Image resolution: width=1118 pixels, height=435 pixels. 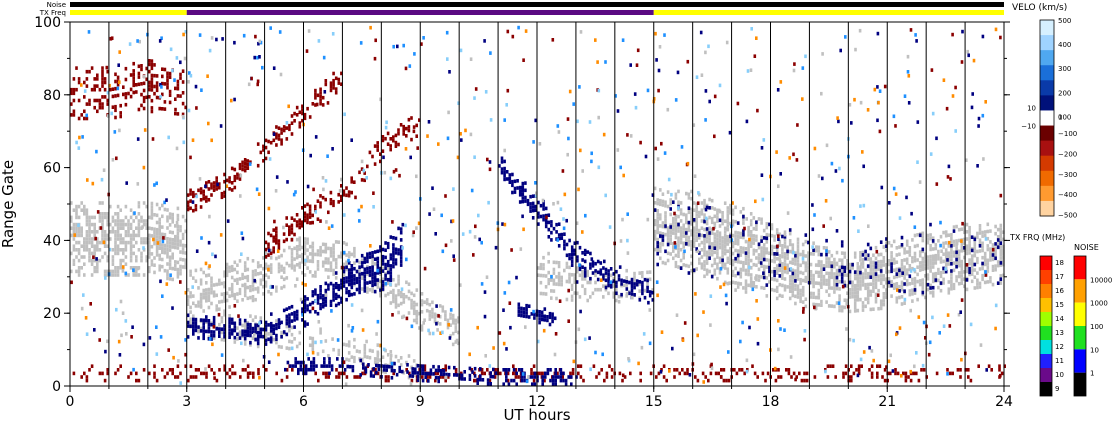 What do you see at coordinates (828, 12) in the screenshot?
I see `txfreq-strip-segment` at bounding box center [828, 12].